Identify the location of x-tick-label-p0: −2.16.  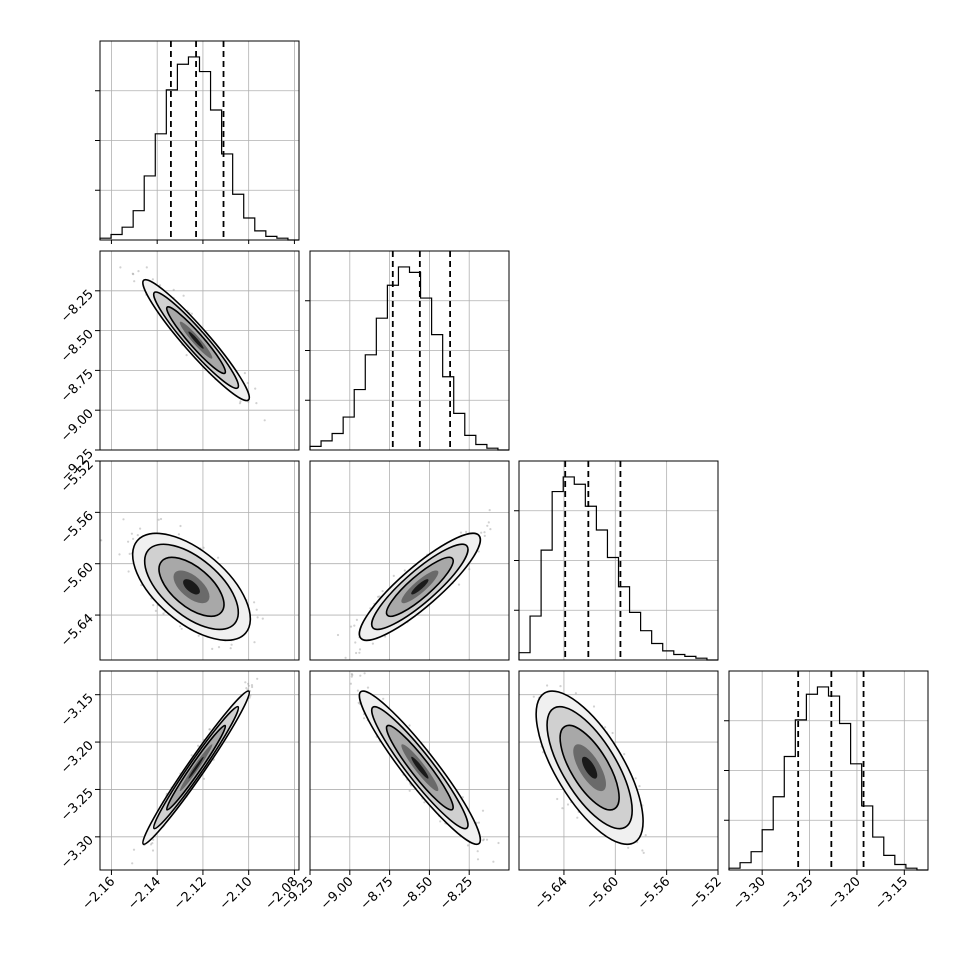
(98, 893).